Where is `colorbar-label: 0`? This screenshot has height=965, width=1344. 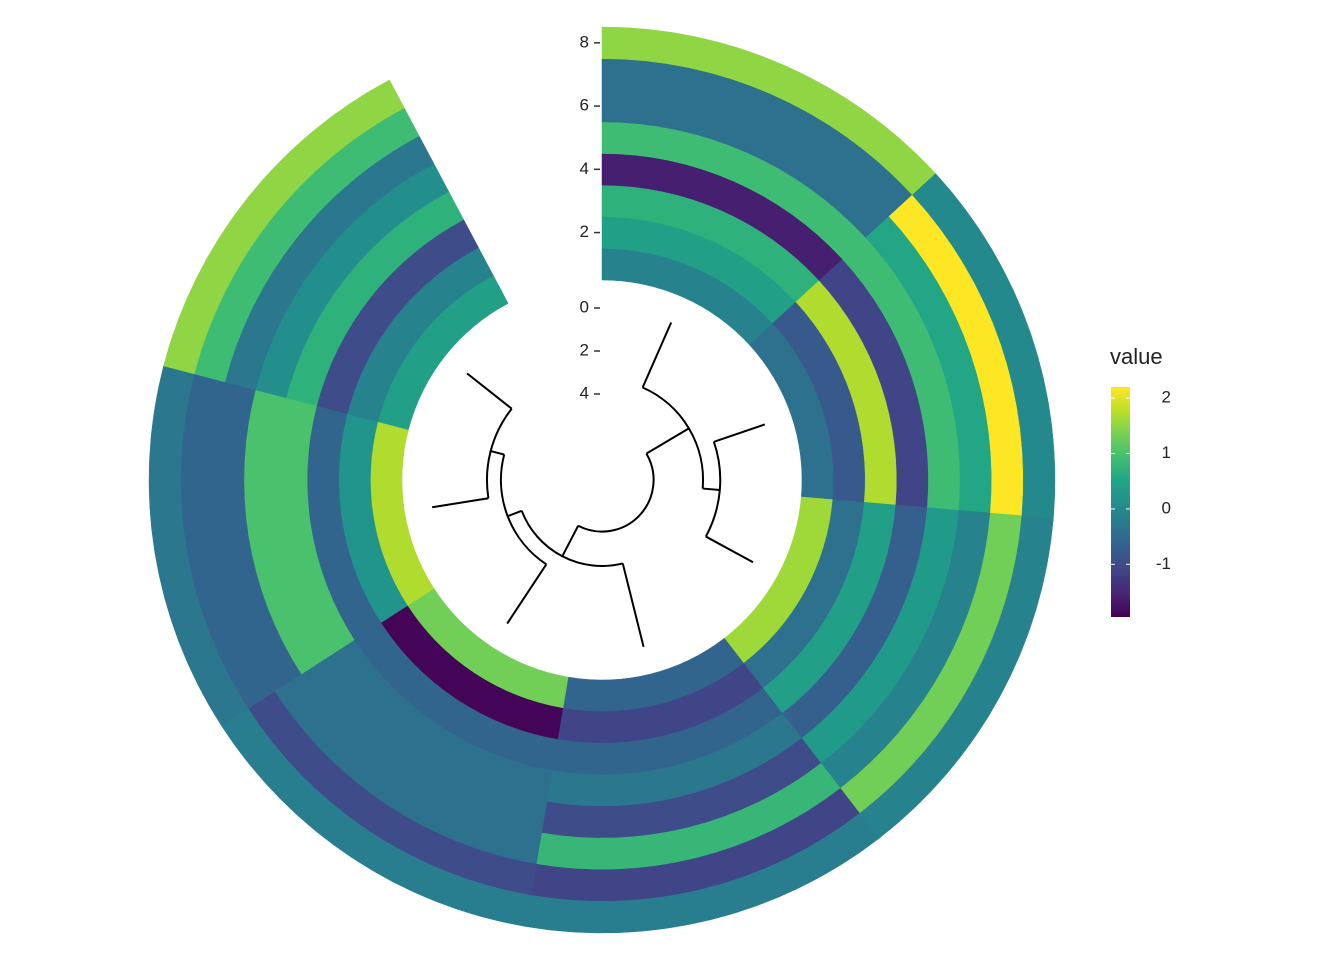
colorbar-label: 0 is located at coordinates (1166, 507).